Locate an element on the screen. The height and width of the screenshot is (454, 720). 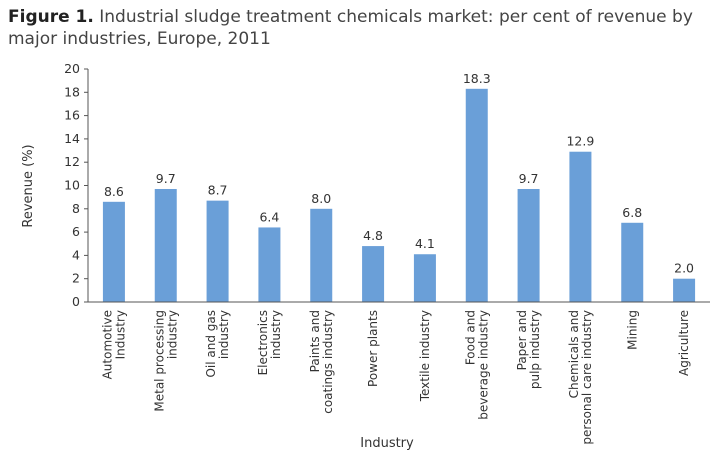
y-tick-label: 20 is located at coordinates (72, 68).